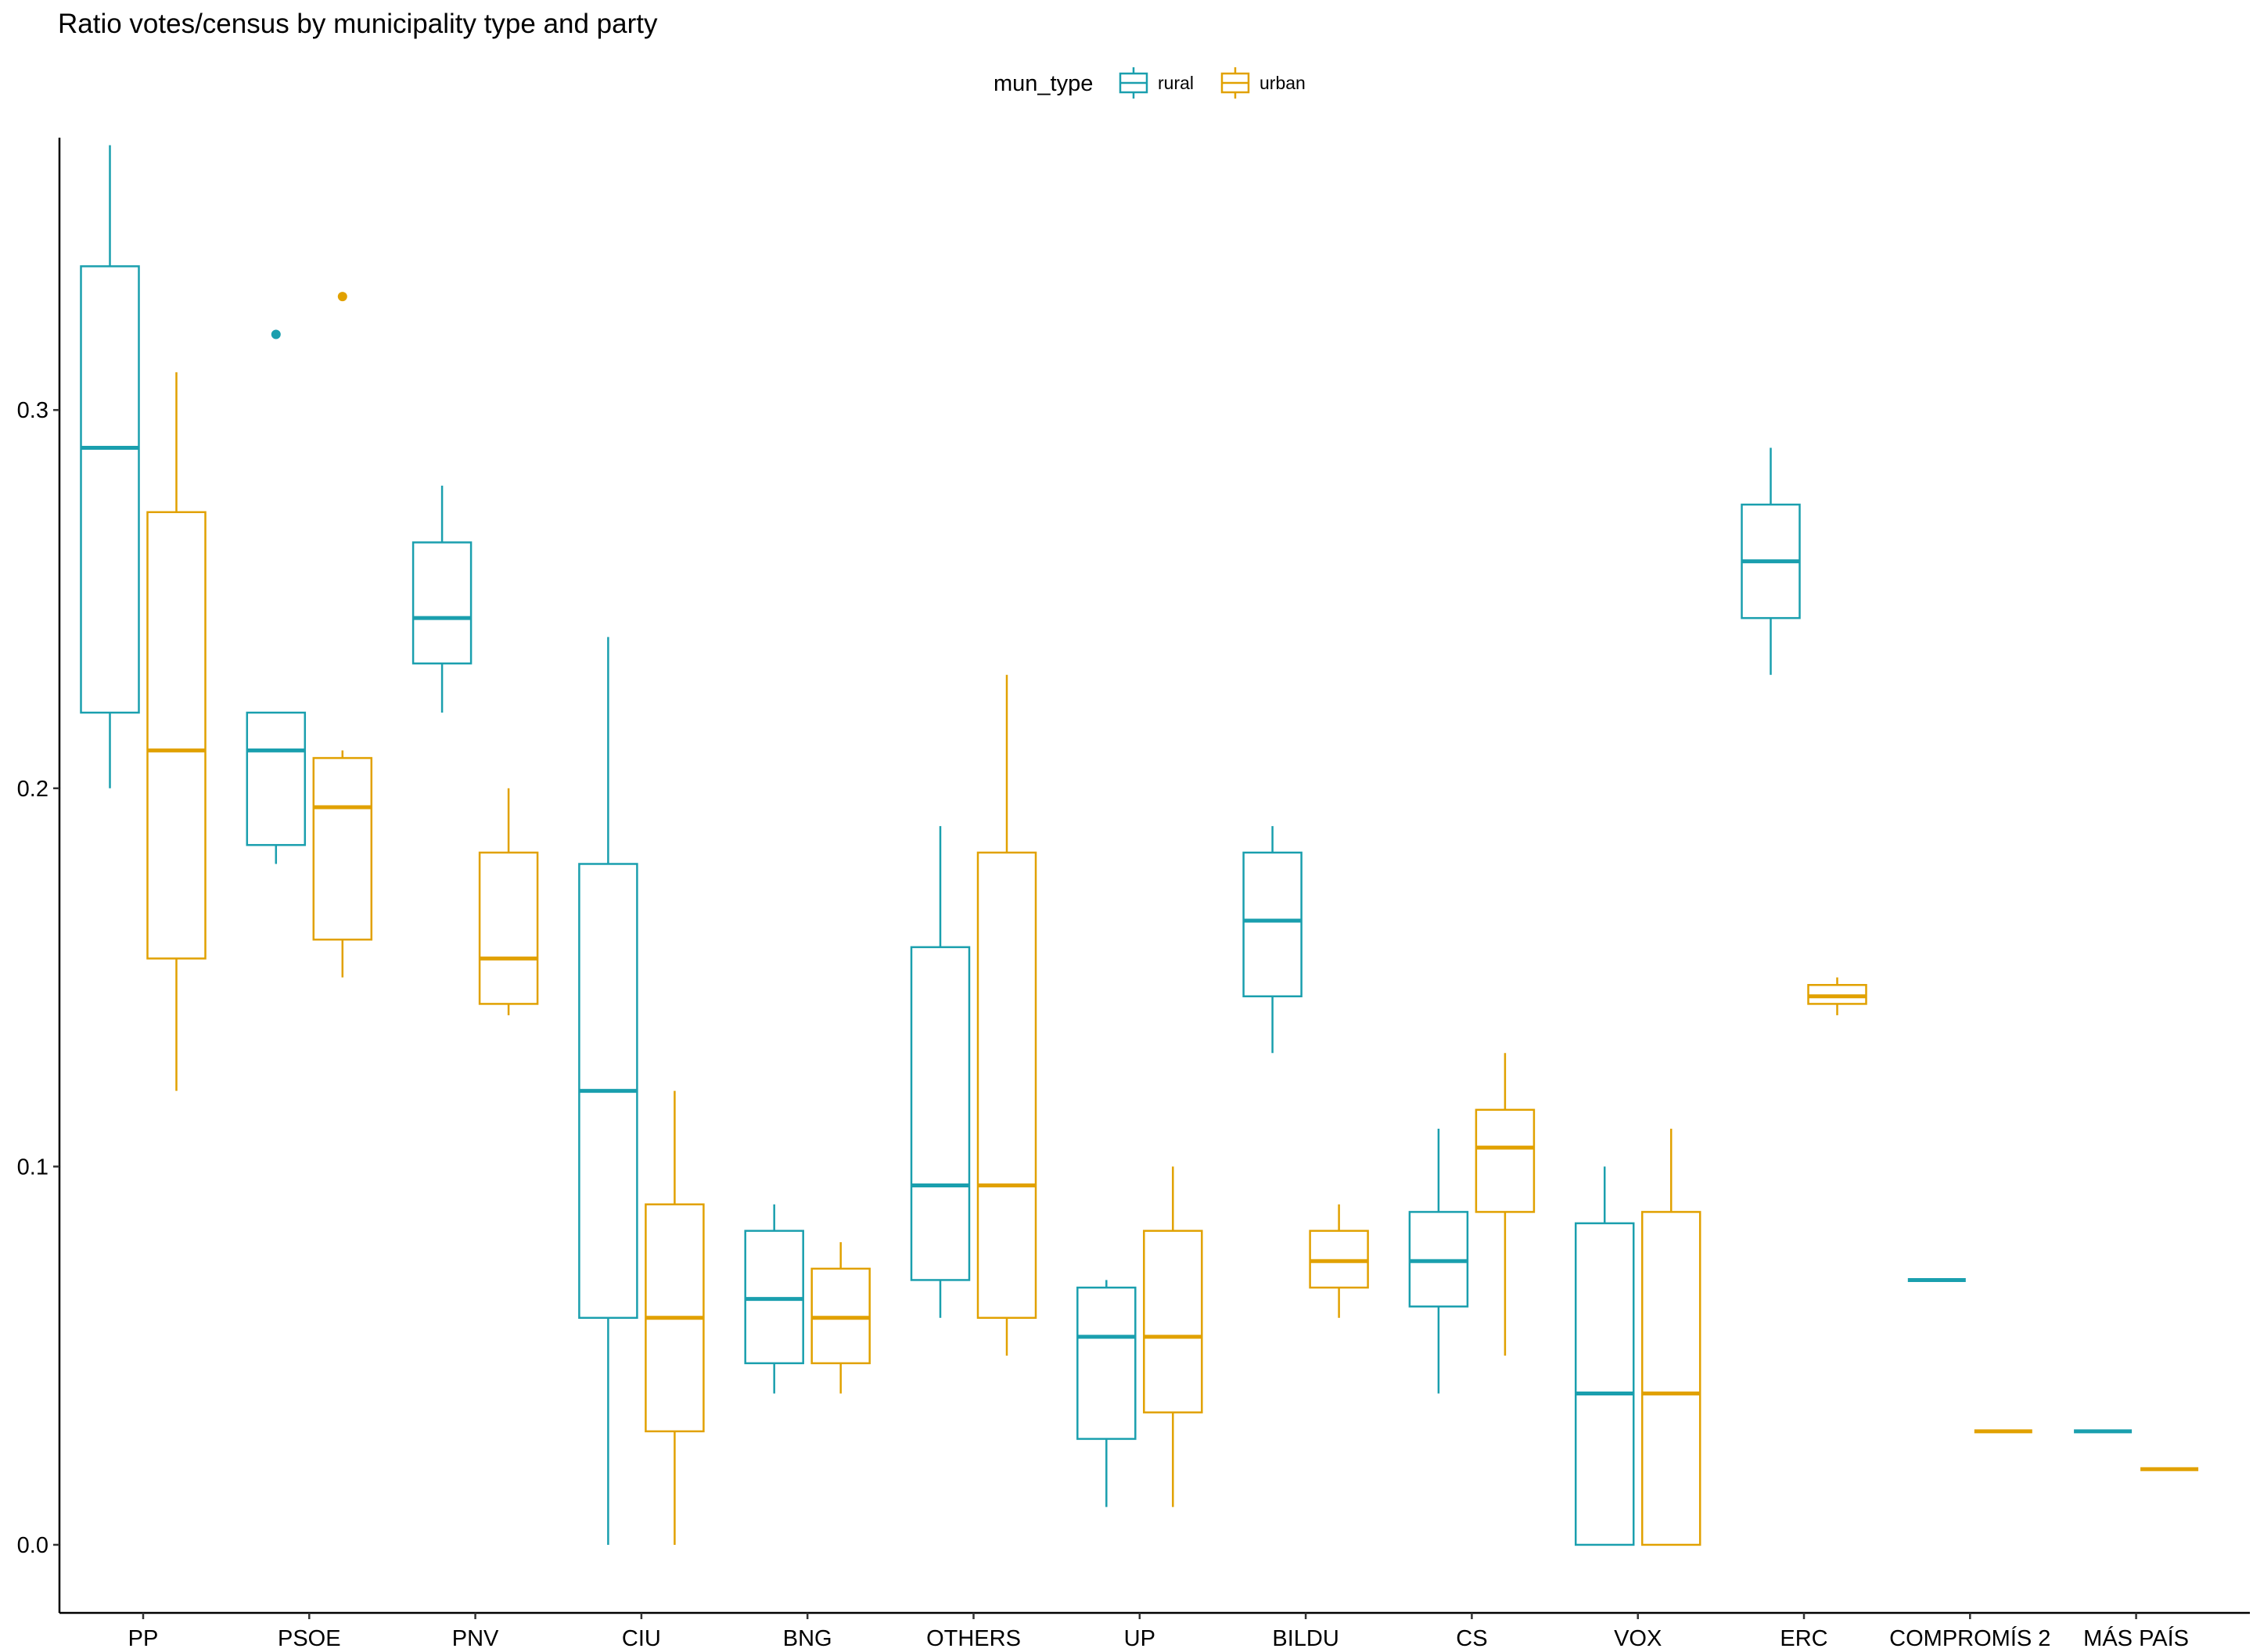 This screenshot has height=1652, width=2253. Describe the element at coordinates (342, 635) in the screenshot. I see `box-urban-psoe` at that location.